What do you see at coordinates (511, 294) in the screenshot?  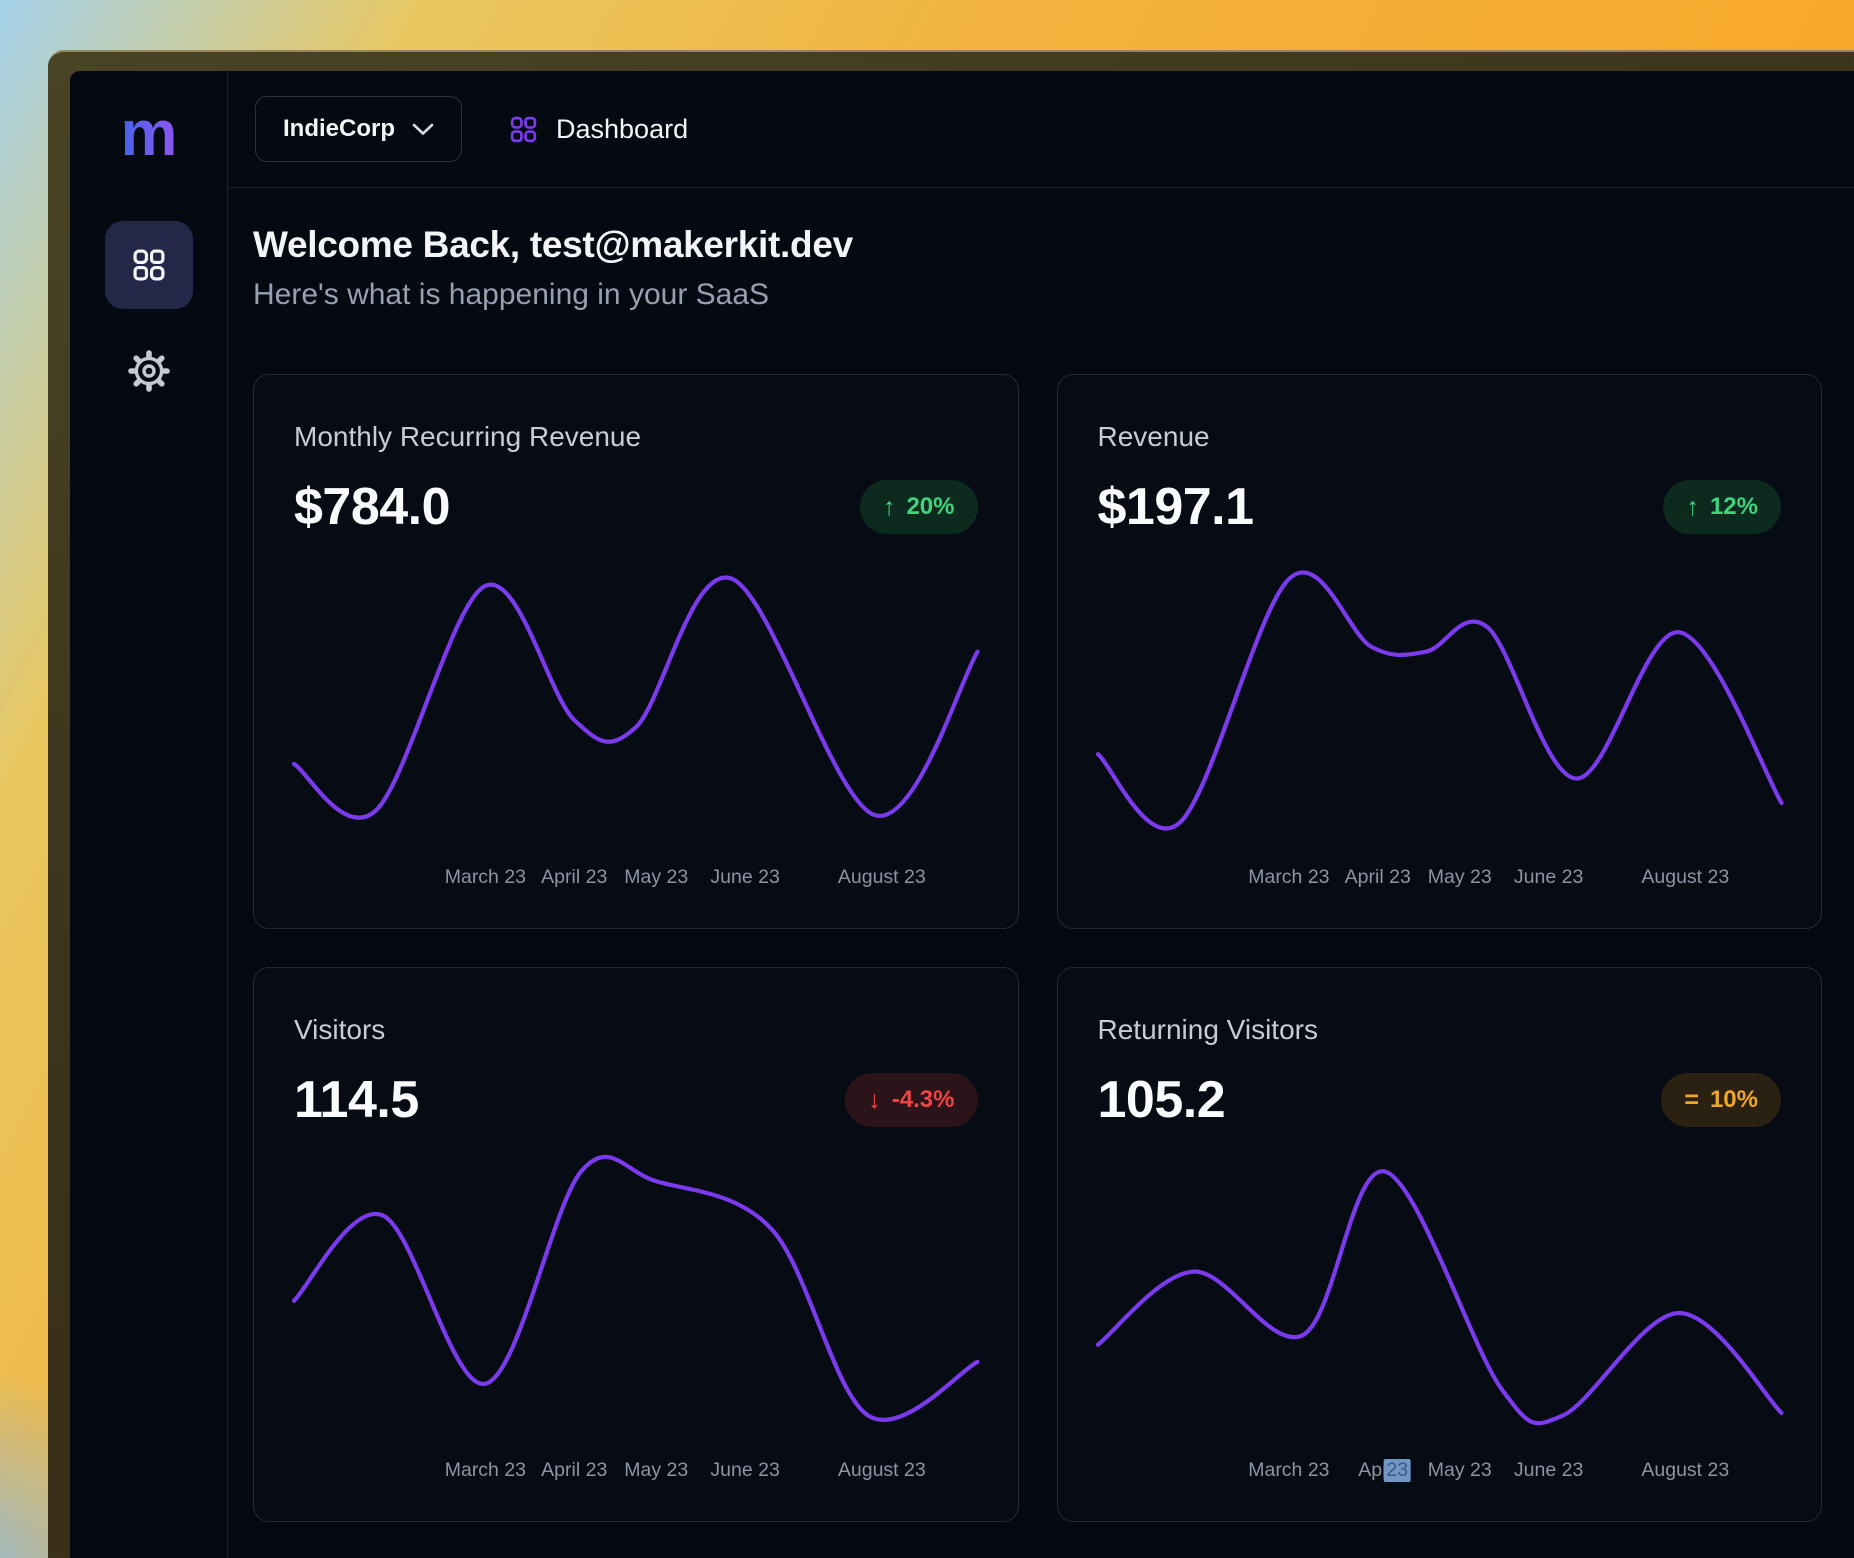 I see `welcome-subheading: Here's what is happening in your SaaS` at bounding box center [511, 294].